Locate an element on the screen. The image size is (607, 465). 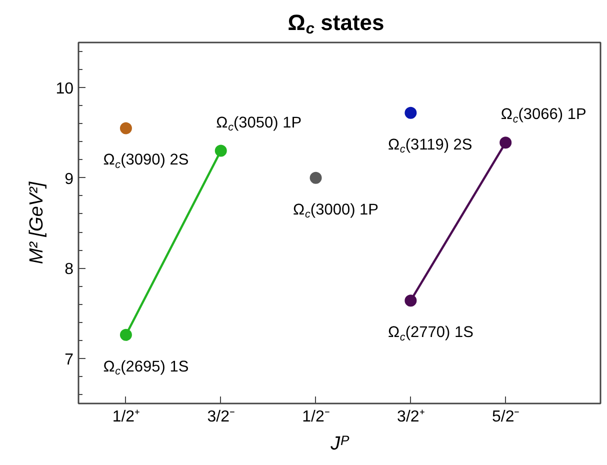
x-tick-label: 3/2⁺ is located at coordinates (410, 417).